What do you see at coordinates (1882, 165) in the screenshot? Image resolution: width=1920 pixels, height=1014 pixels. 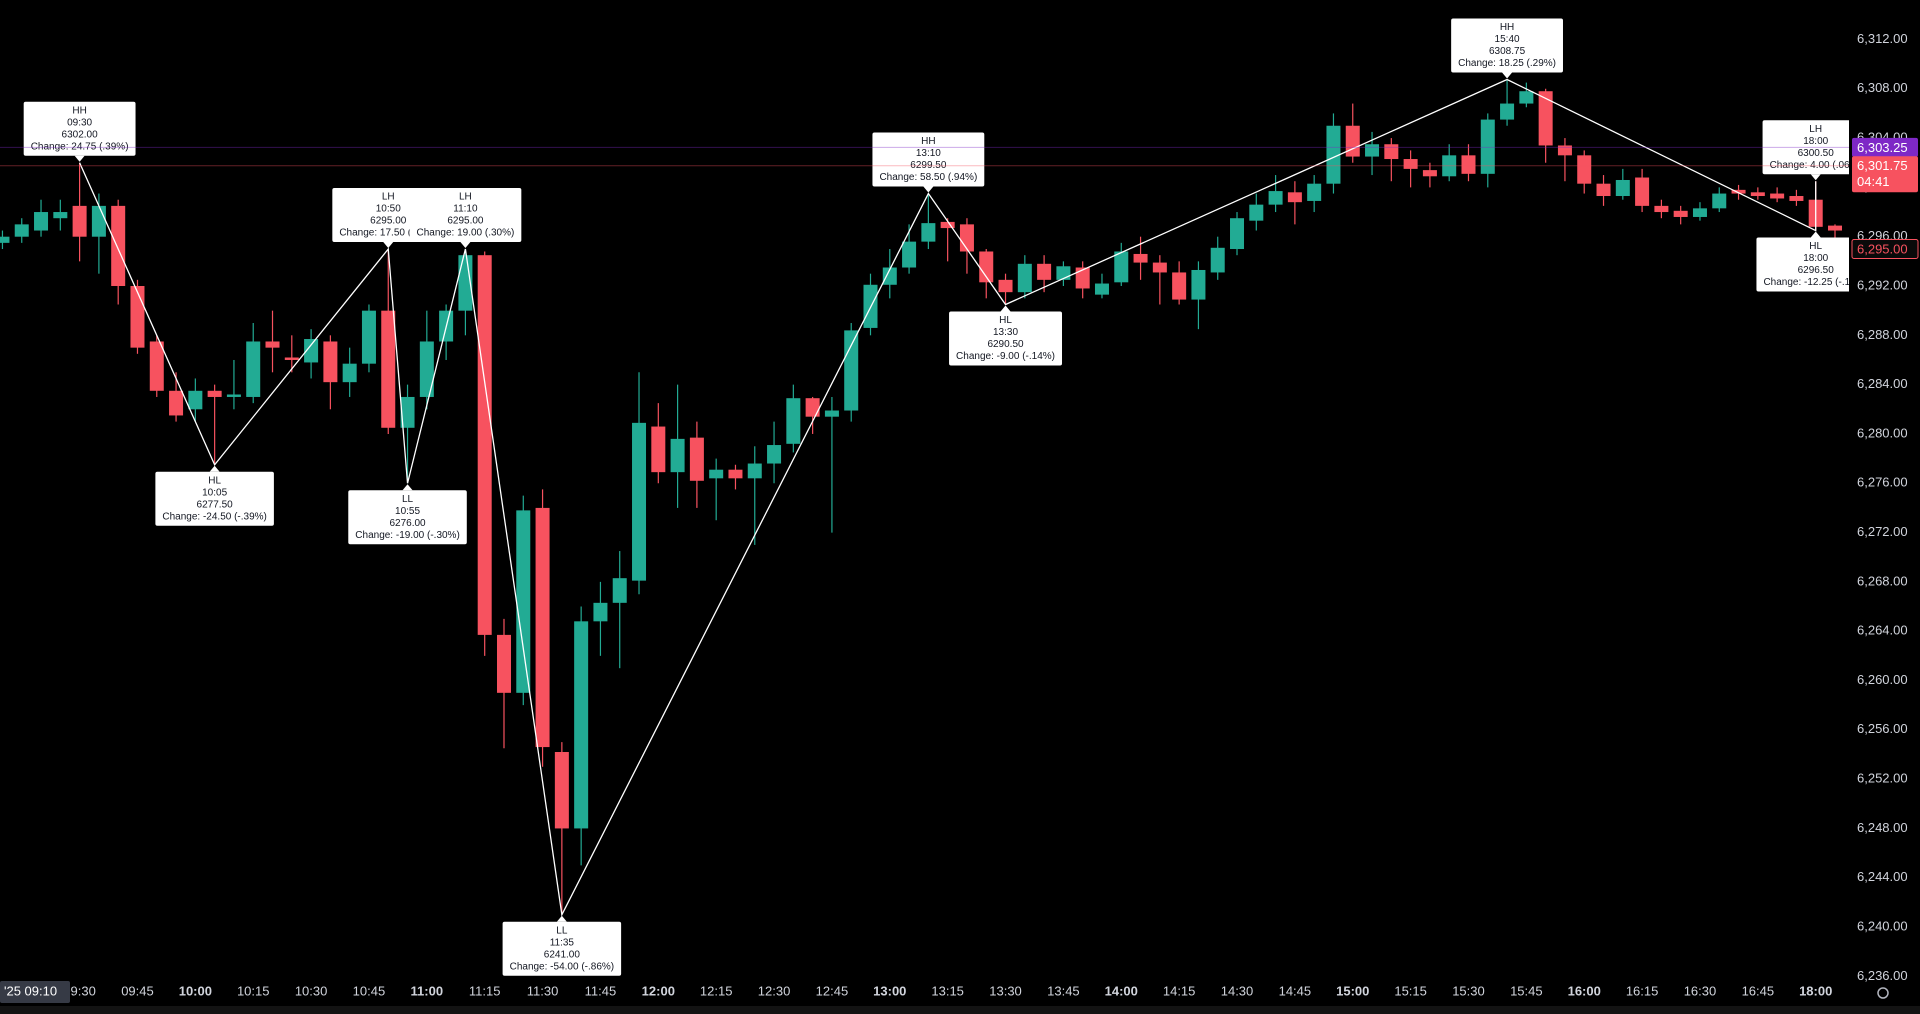 I see `price-tag-label: 6,301.75` at bounding box center [1882, 165].